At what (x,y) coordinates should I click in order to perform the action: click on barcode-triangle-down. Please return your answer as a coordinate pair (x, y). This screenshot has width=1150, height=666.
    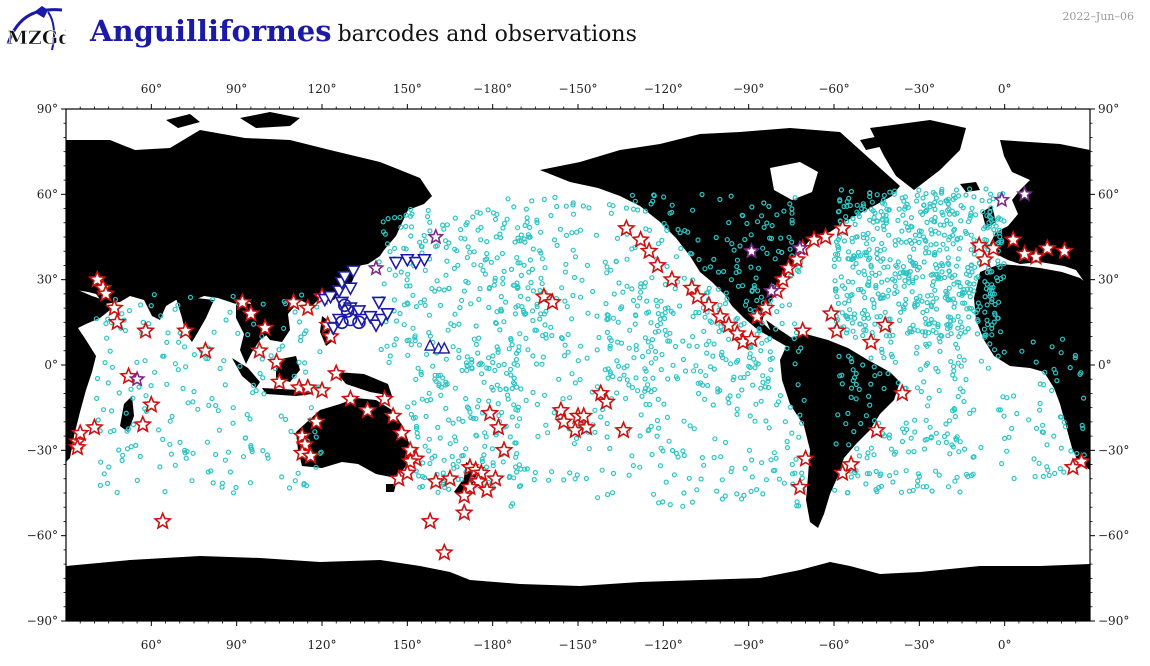
    Looking at the image, I should click on (376, 326).